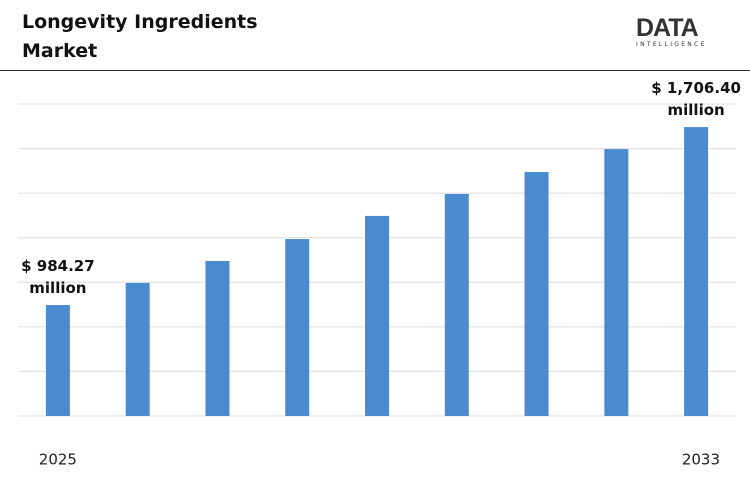 This screenshot has width=750, height=500. What do you see at coordinates (58, 277) in the screenshot?
I see `value-label: $ 984.27 million` at bounding box center [58, 277].